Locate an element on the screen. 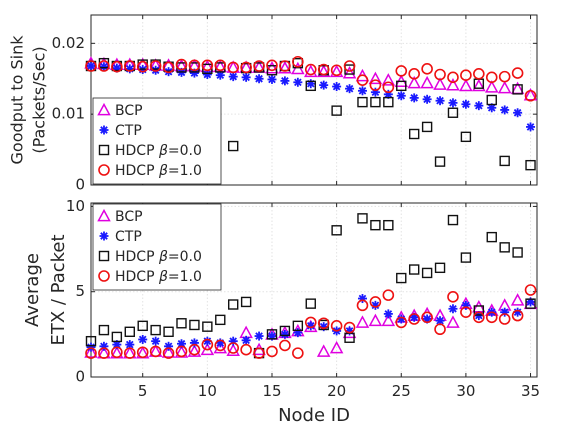 Image resolution: width=581 pixels, height=432 pixels. y-tick-label: 0 is located at coordinates (80, 185).